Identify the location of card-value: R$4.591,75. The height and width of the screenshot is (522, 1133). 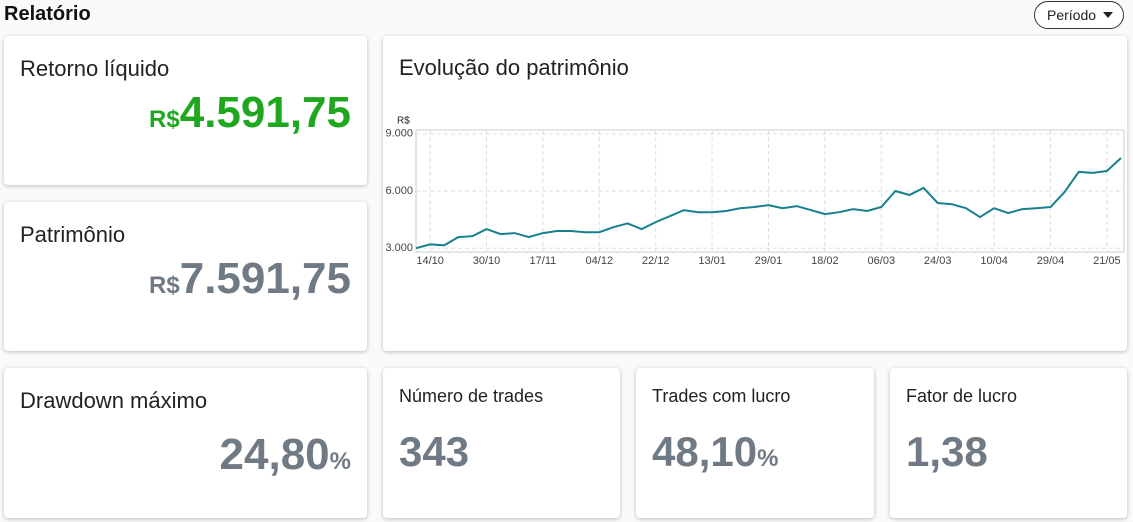
(250, 113).